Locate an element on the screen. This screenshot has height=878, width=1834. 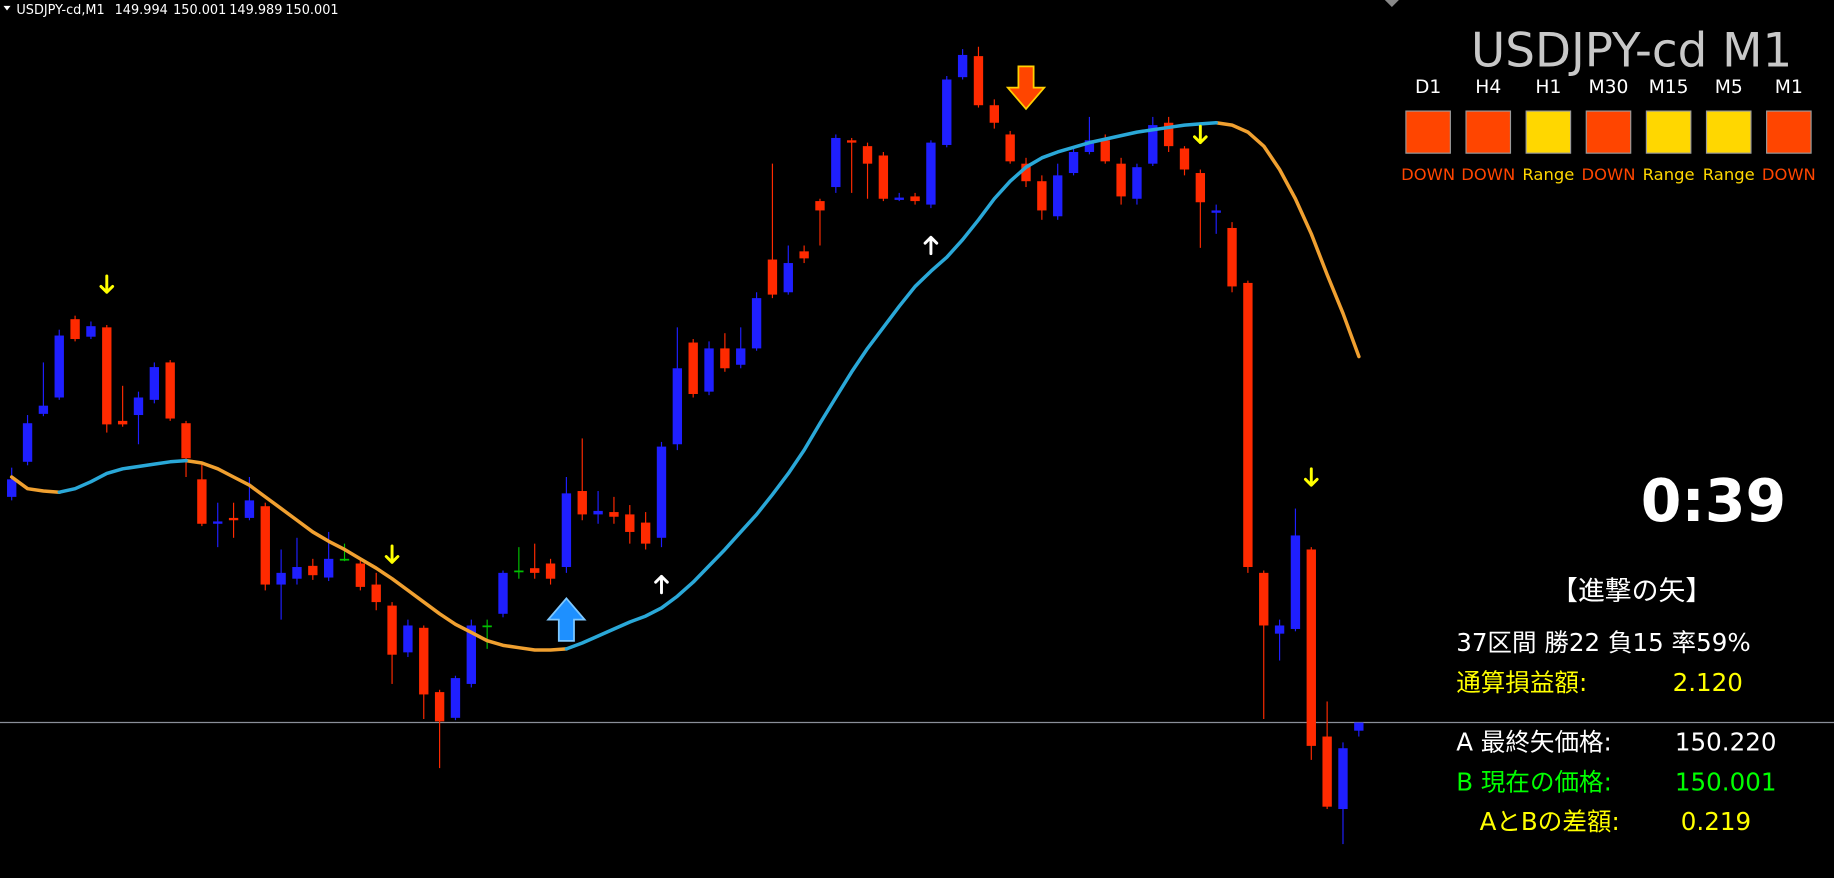
ohlc-high: 150.001 is located at coordinates (199, 10).